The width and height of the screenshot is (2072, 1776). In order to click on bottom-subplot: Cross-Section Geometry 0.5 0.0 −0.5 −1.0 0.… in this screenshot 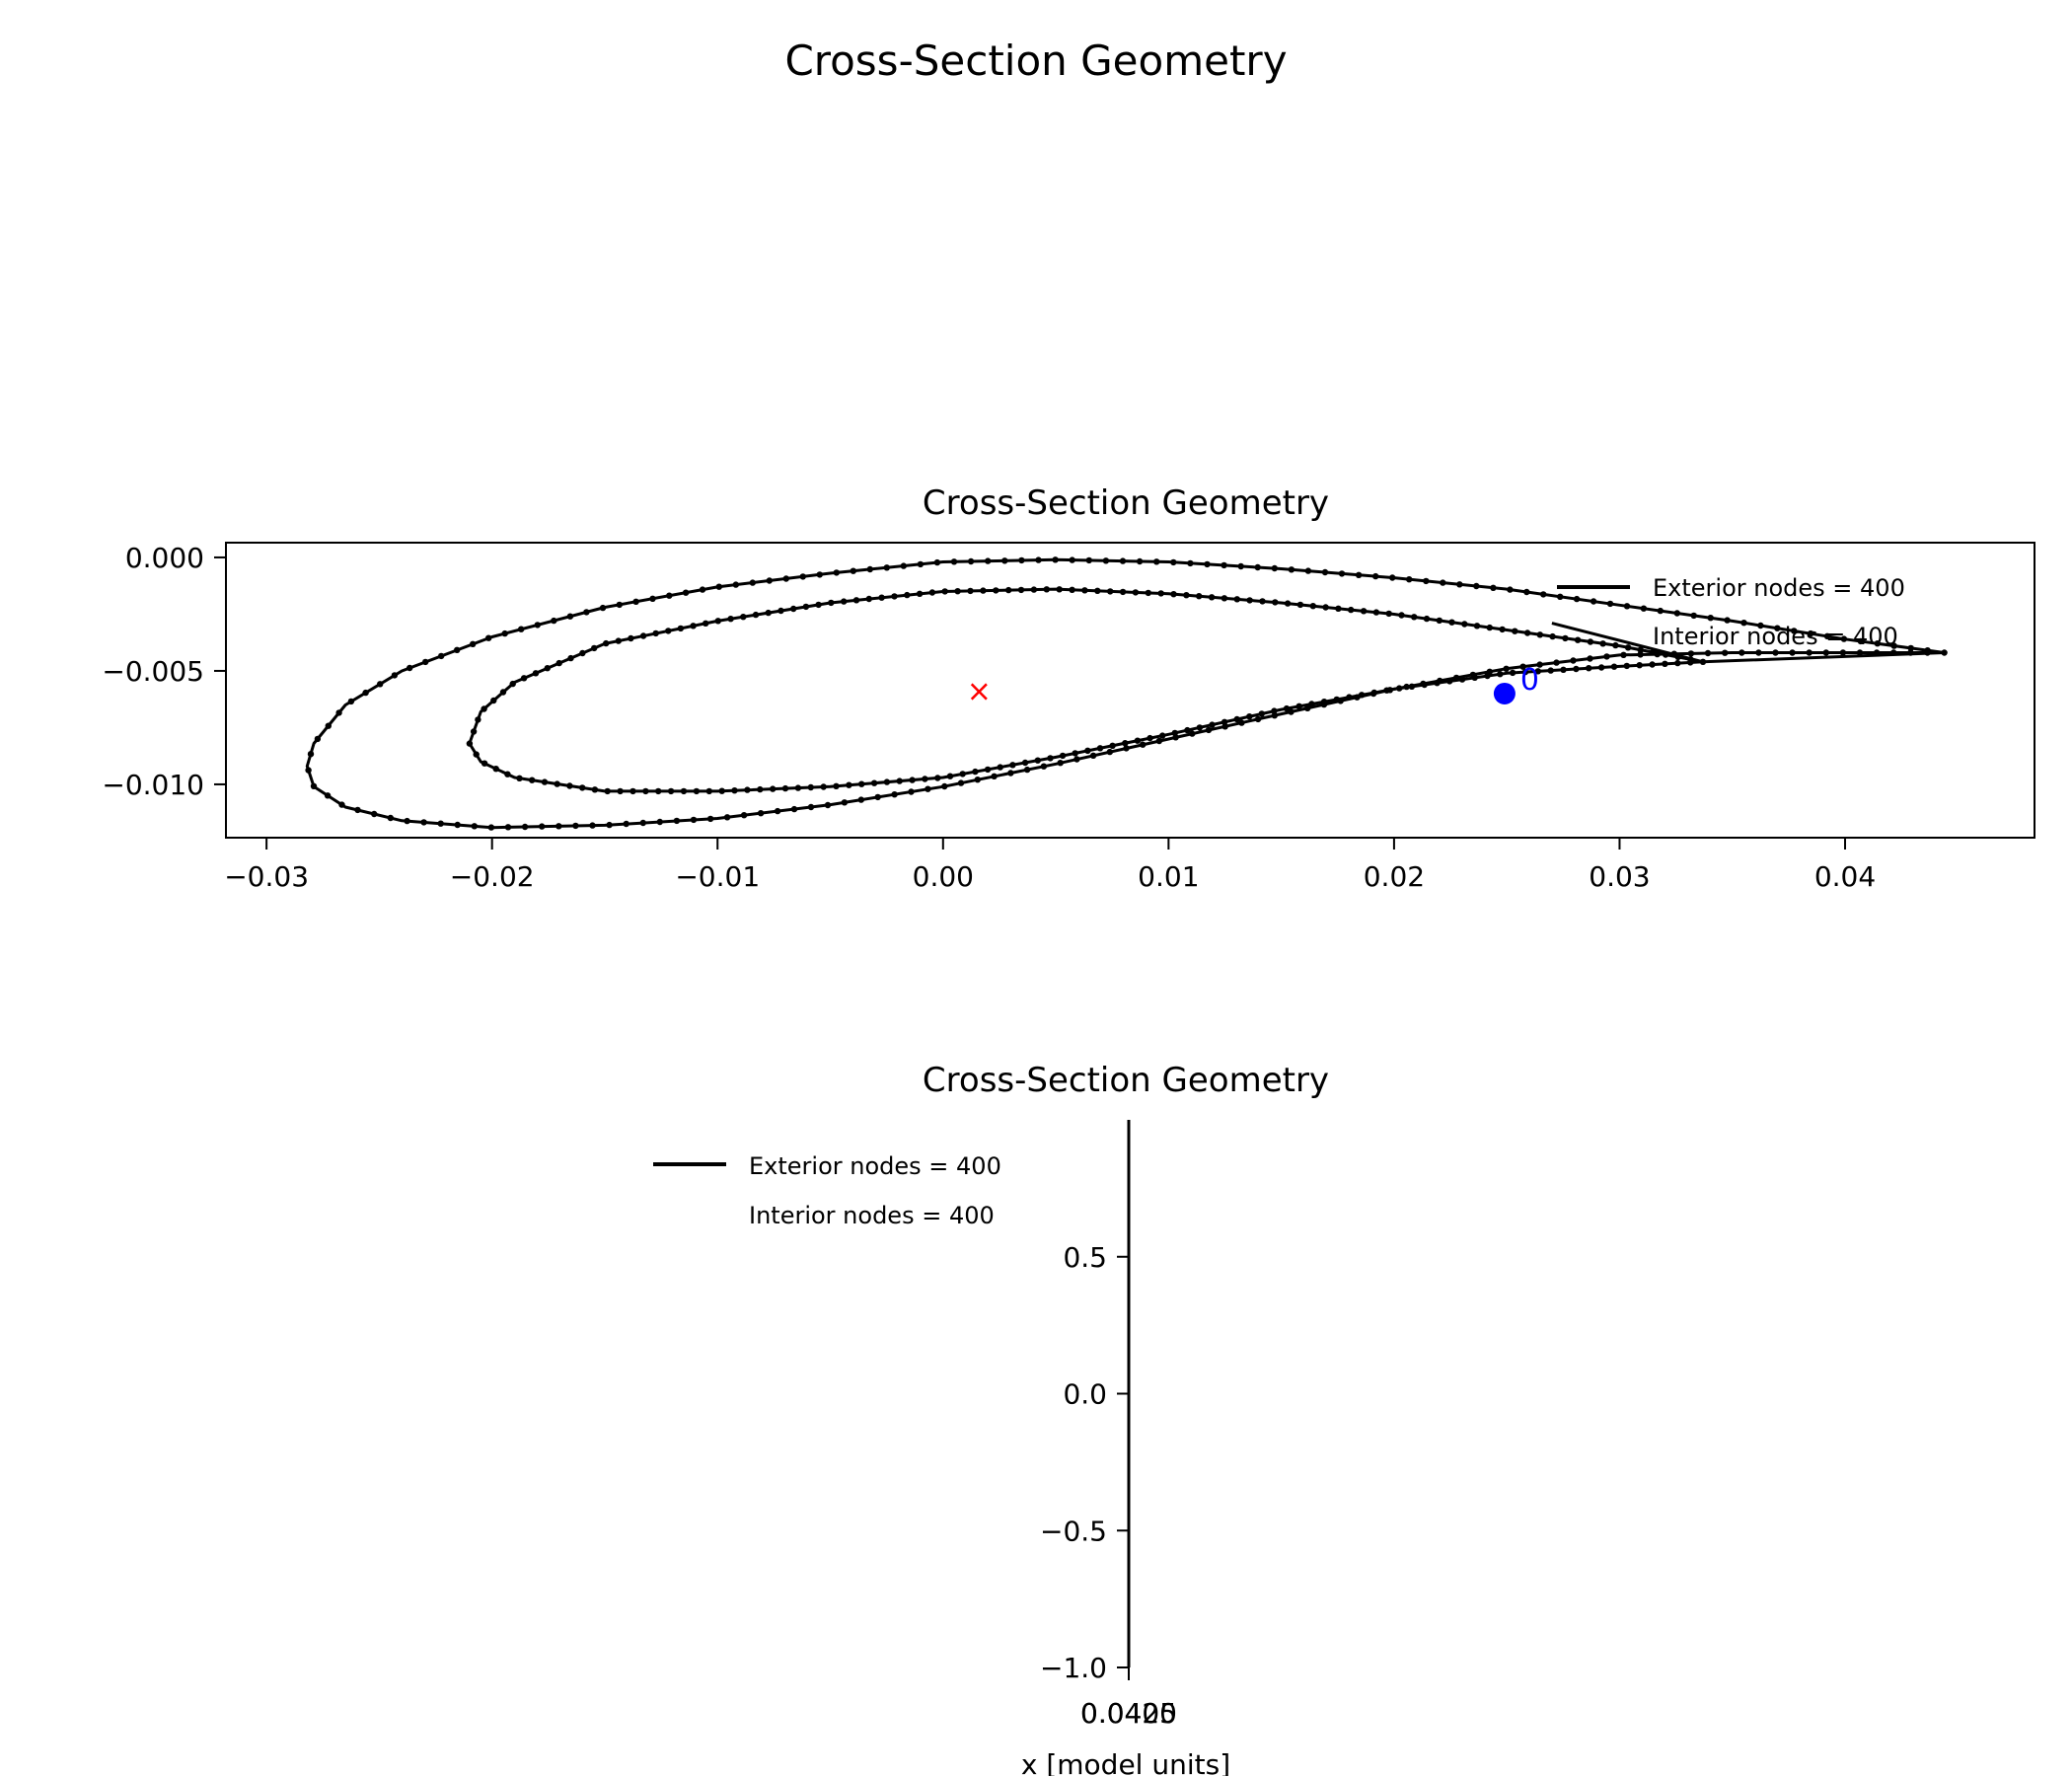, I will do `click(991, 1418)`.